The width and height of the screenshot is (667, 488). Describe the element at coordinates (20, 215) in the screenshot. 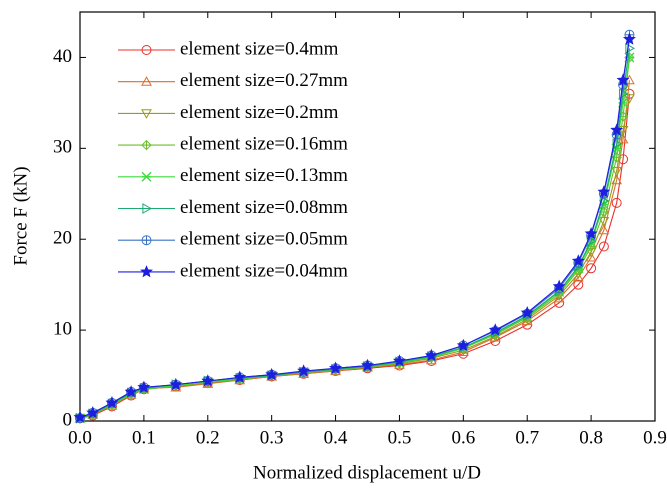

I see `y-axis-label: Force F (kN)` at that location.